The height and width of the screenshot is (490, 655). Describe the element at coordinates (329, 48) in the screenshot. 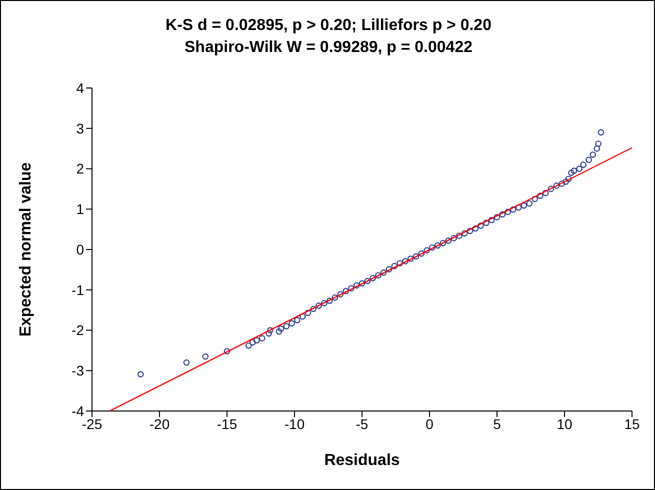

I see `chart-subtitle: Shapiro-Wilk W = 0.99289, p = 0.00422` at that location.